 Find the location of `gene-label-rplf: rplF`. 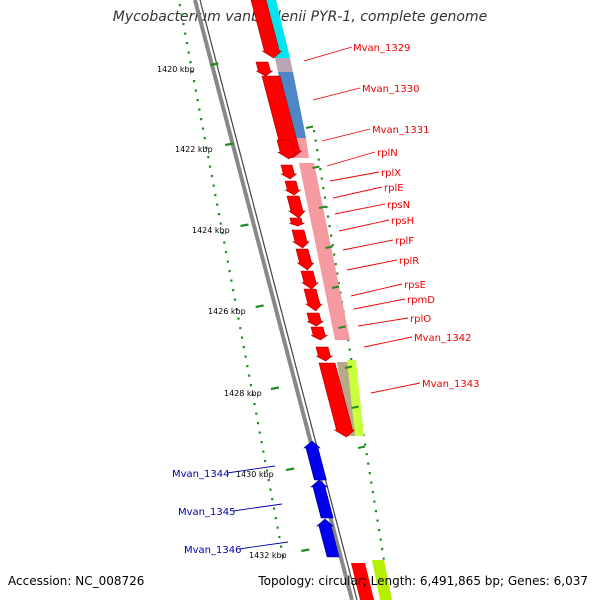

gene-label-rplf: rplF is located at coordinates (404, 241).